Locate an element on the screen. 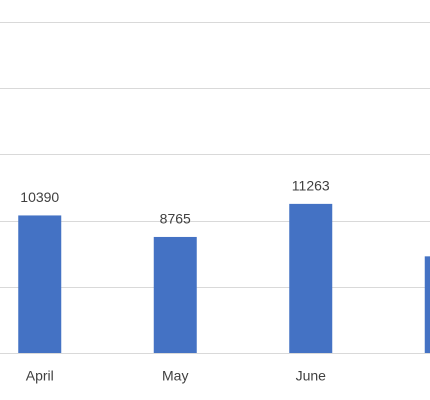 The height and width of the screenshot is (400, 430). x-tick-label: June is located at coordinates (311, 376).